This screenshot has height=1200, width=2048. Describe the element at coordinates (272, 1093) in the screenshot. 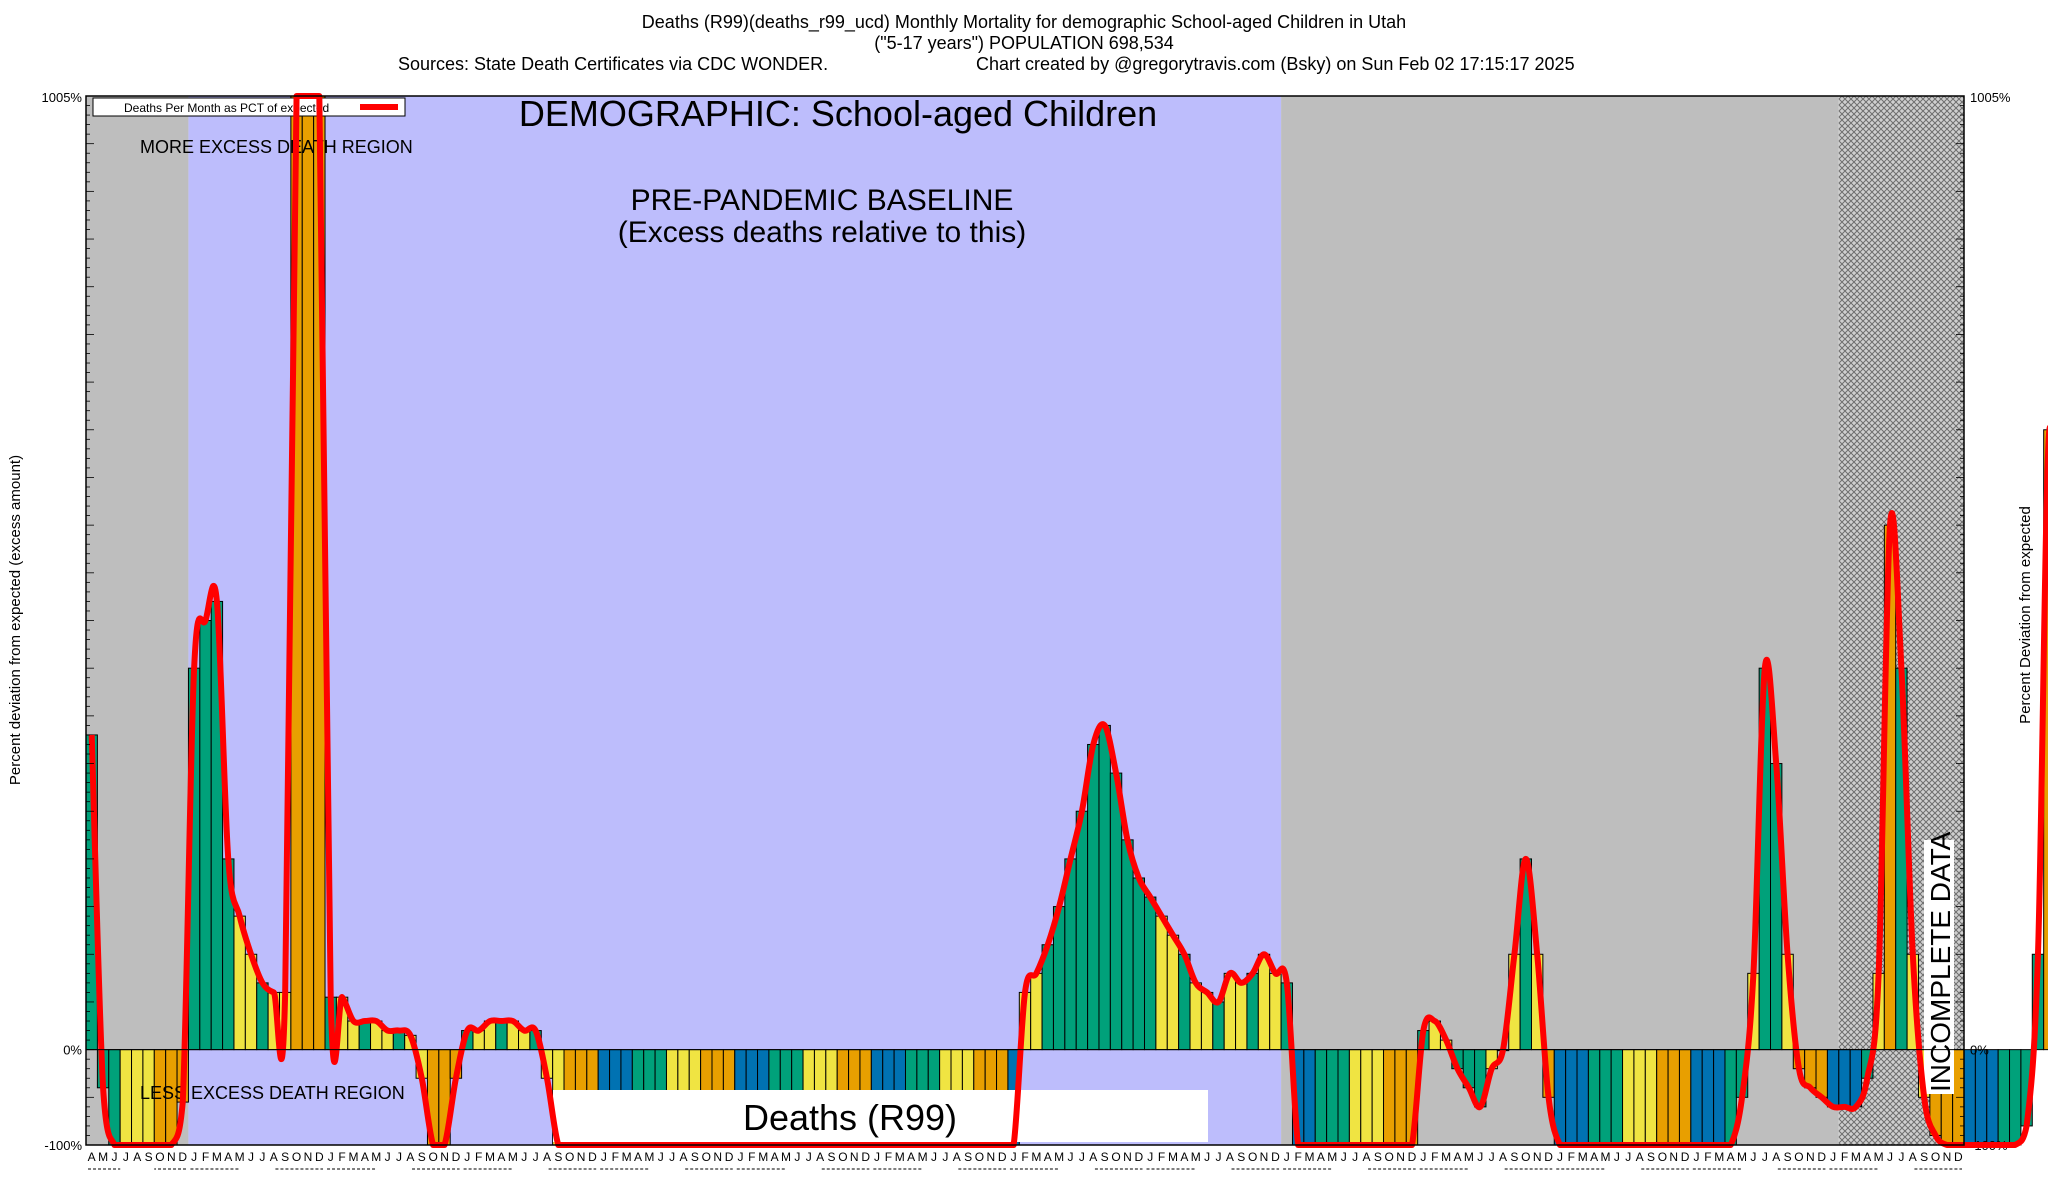

I see `less-excess-label: LESS EXCESS DEATH REGION` at that location.